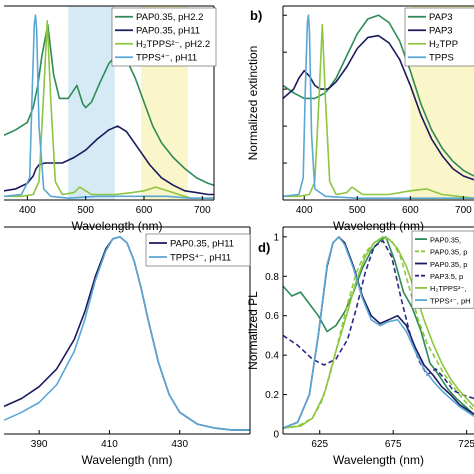  What do you see at coordinates (253, 330) in the screenshot?
I see `y-axis-title: Normalized PL` at bounding box center [253, 330].